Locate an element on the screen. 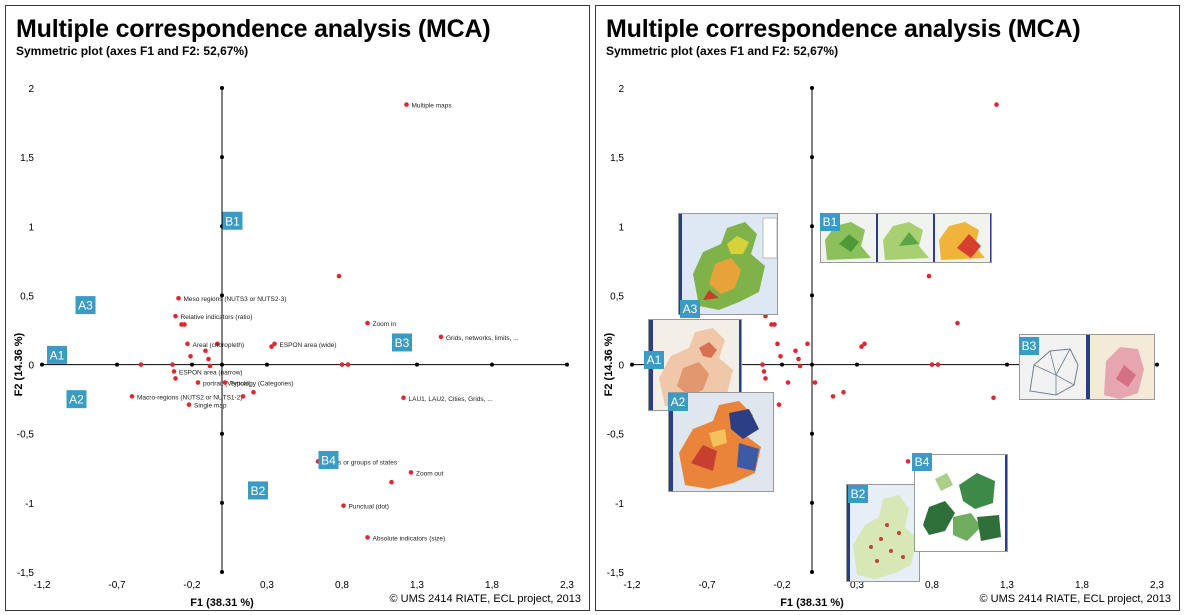 The width and height of the screenshot is (1184, 615). map-thumbnail-a3 is located at coordinates (728, 264).